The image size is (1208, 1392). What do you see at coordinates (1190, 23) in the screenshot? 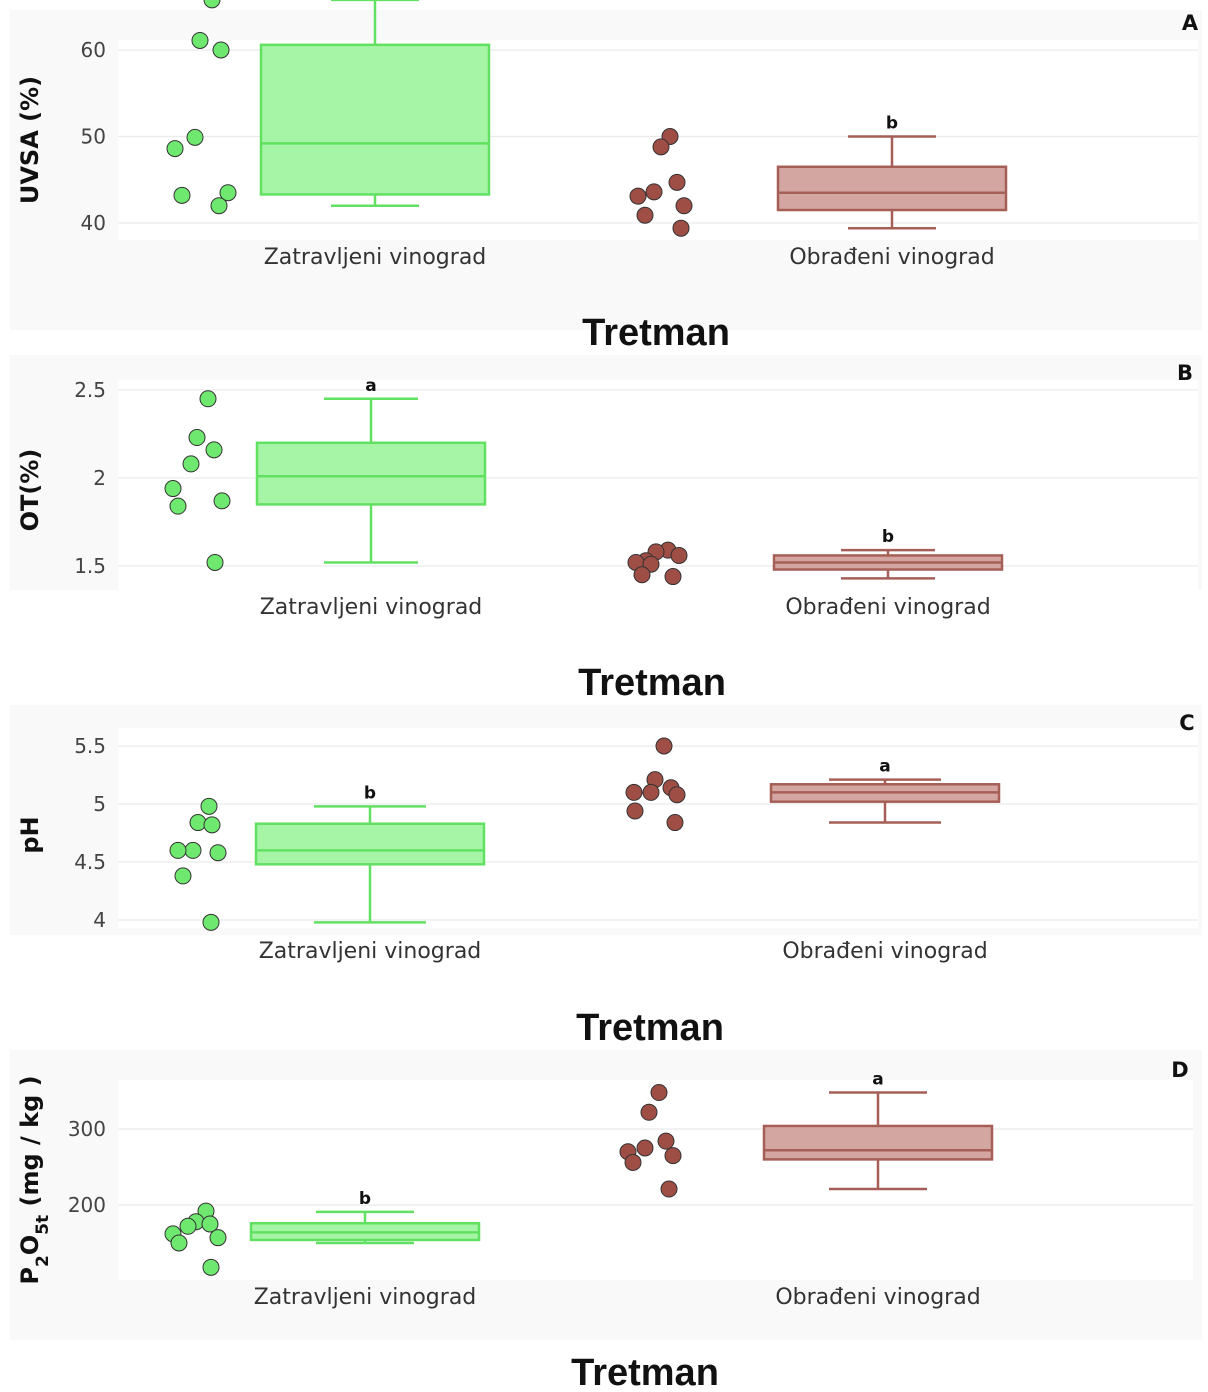
I see `panel-tag: A` at bounding box center [1190, 23].